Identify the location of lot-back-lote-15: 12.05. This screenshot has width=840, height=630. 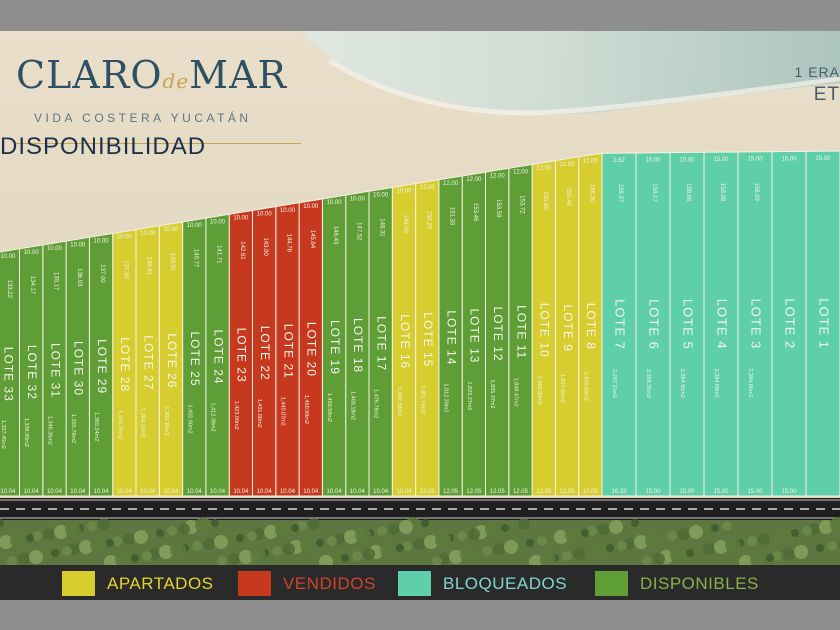
(428, 492).